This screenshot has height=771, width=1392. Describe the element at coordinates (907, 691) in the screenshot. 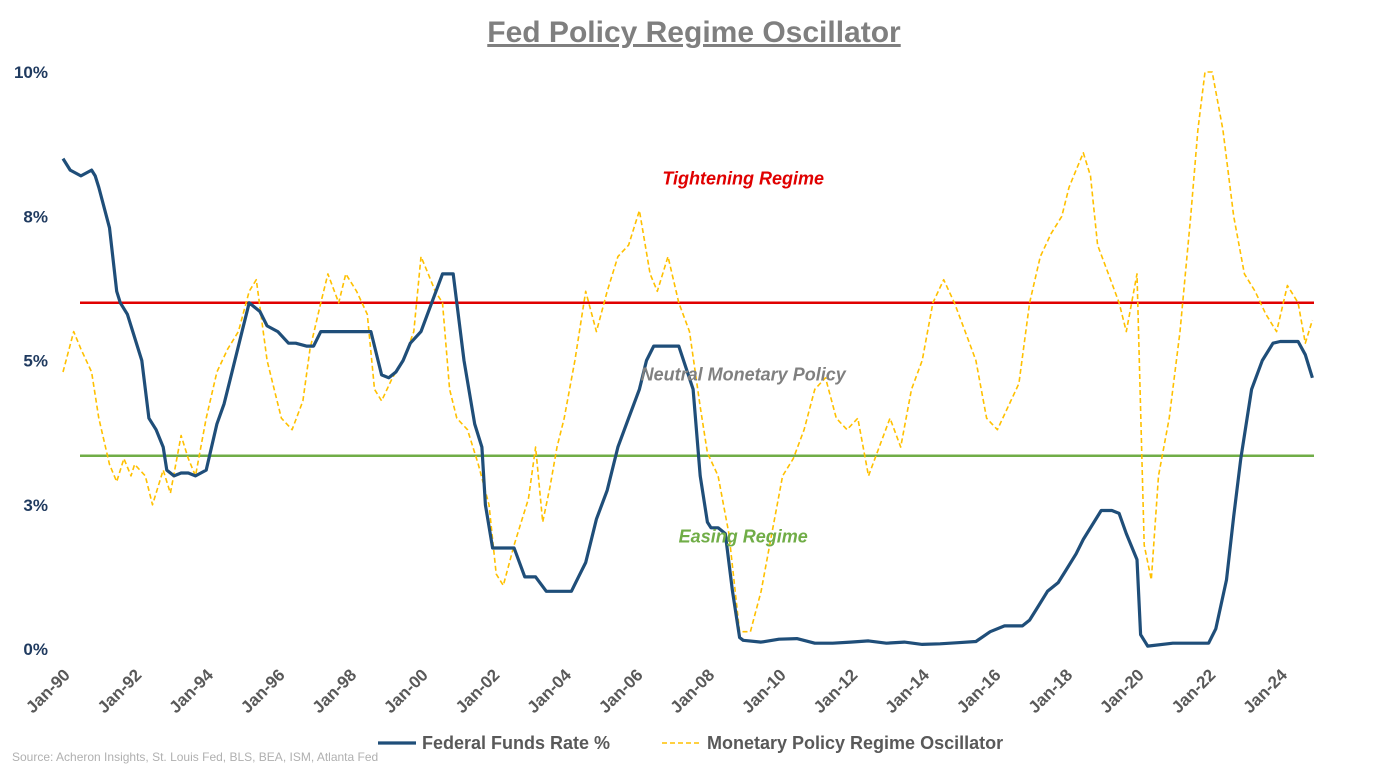

I see `x-tick-label: Jan-14` at that location.